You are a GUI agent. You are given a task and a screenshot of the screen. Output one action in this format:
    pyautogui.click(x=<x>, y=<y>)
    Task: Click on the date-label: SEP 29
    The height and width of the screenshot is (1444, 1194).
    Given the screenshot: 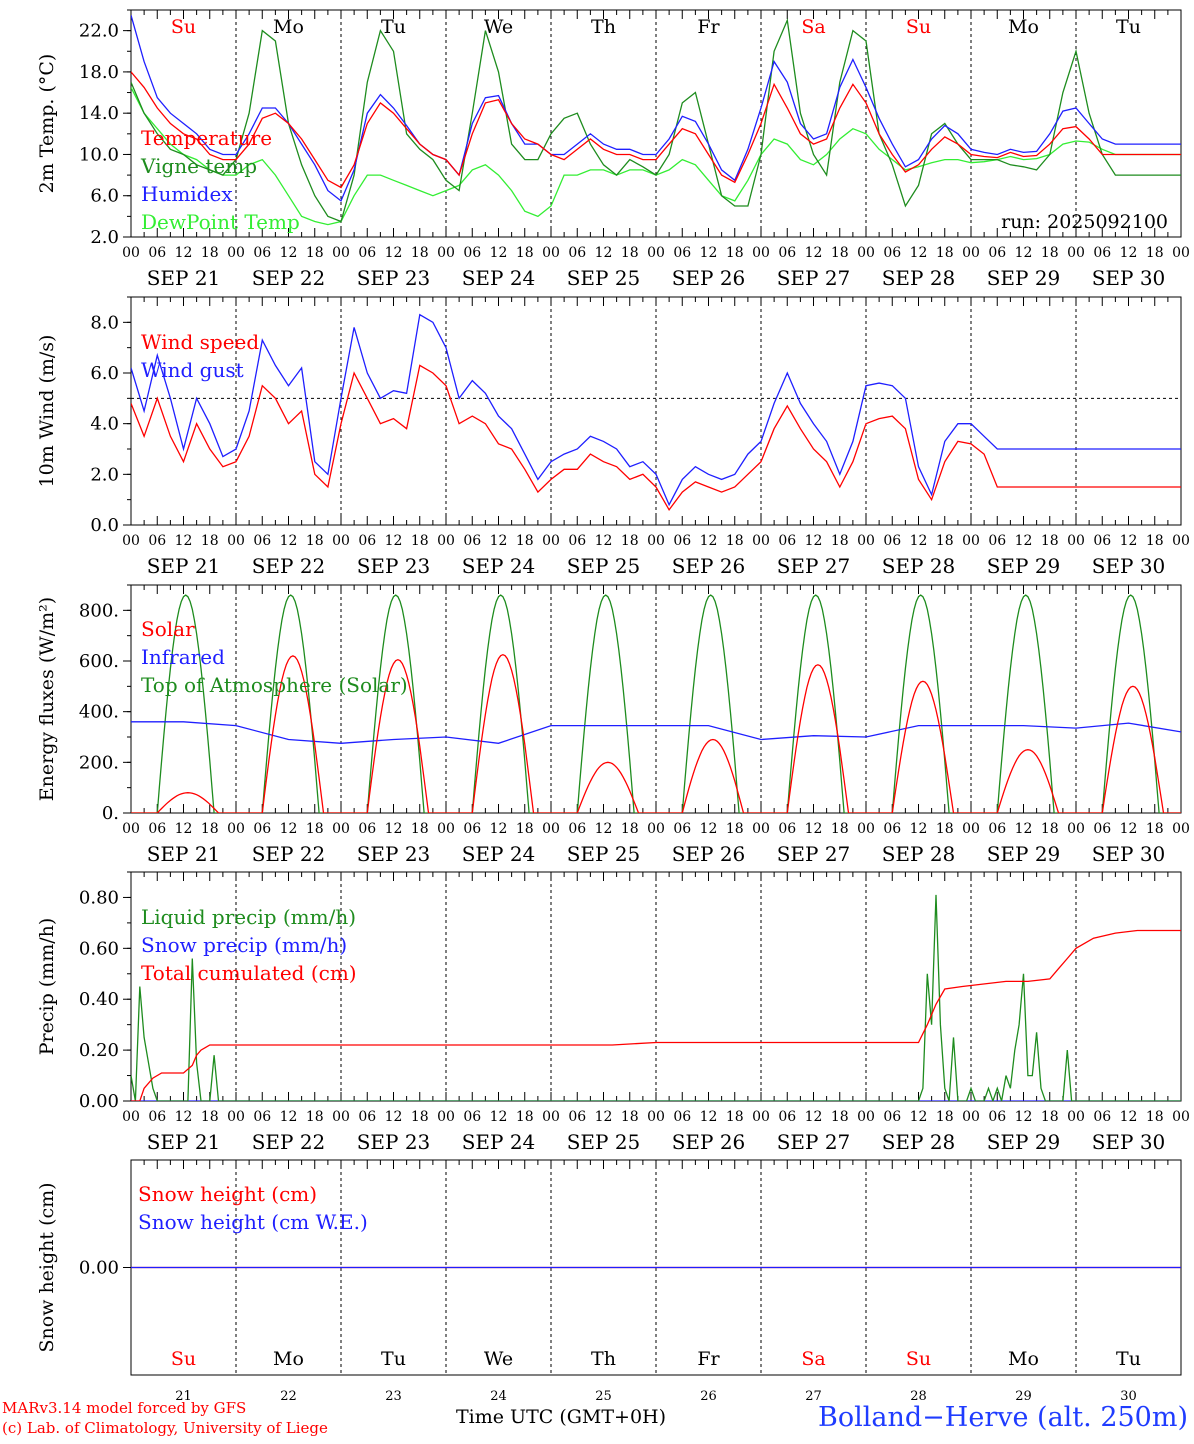 What is the action you would take?
    pyautogui.click(x=1024, y=1142)
    